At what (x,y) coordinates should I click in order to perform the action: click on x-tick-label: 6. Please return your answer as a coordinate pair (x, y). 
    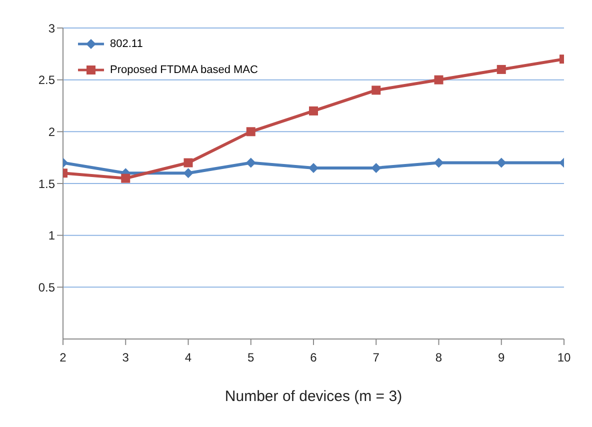
    Looking at the image, I should click on (314, 357).